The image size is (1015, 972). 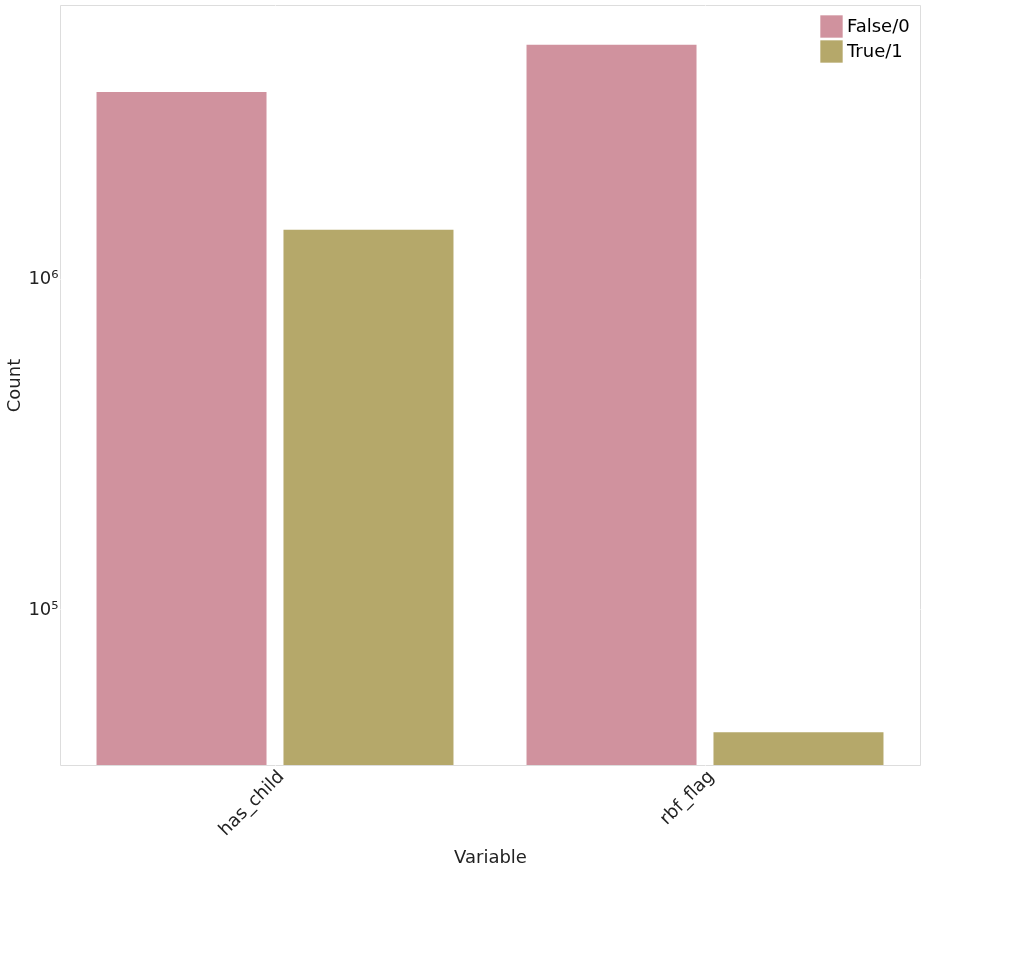 What do you see at coordinates (43, 278) in the screenshot?
I see `y-tick-label: 10⁶` at bounding box center [43, 278].